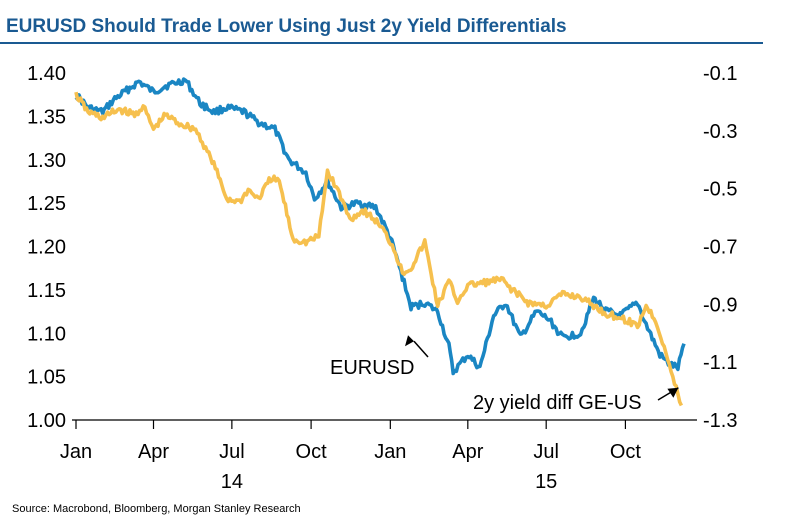  I want to click on y-left-tick-label-0: 1.40, so click(46, 74).